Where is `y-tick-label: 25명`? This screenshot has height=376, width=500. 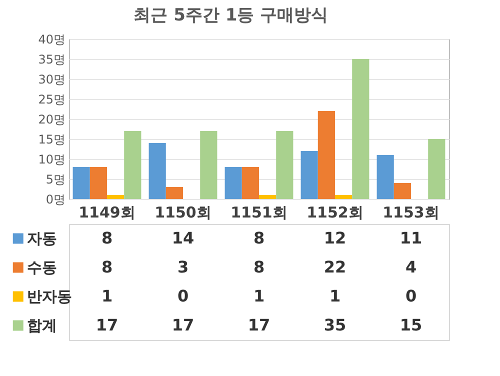
y-tick-label: 25명 is located at coordinates (52, 99).